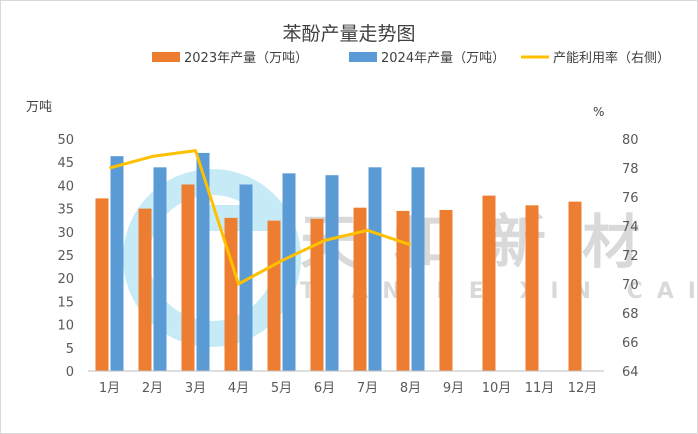  Describe the element at coordinates (583, 388) in the screenshot. I see `x-tick: 12月` at that location.